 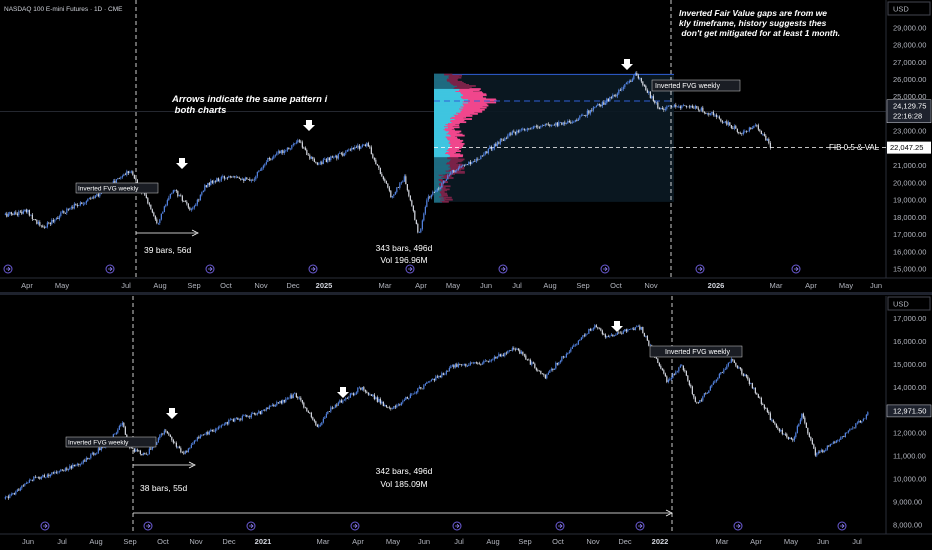 I want to click on pattern-arrow-icon, so click(x=182, y=163).